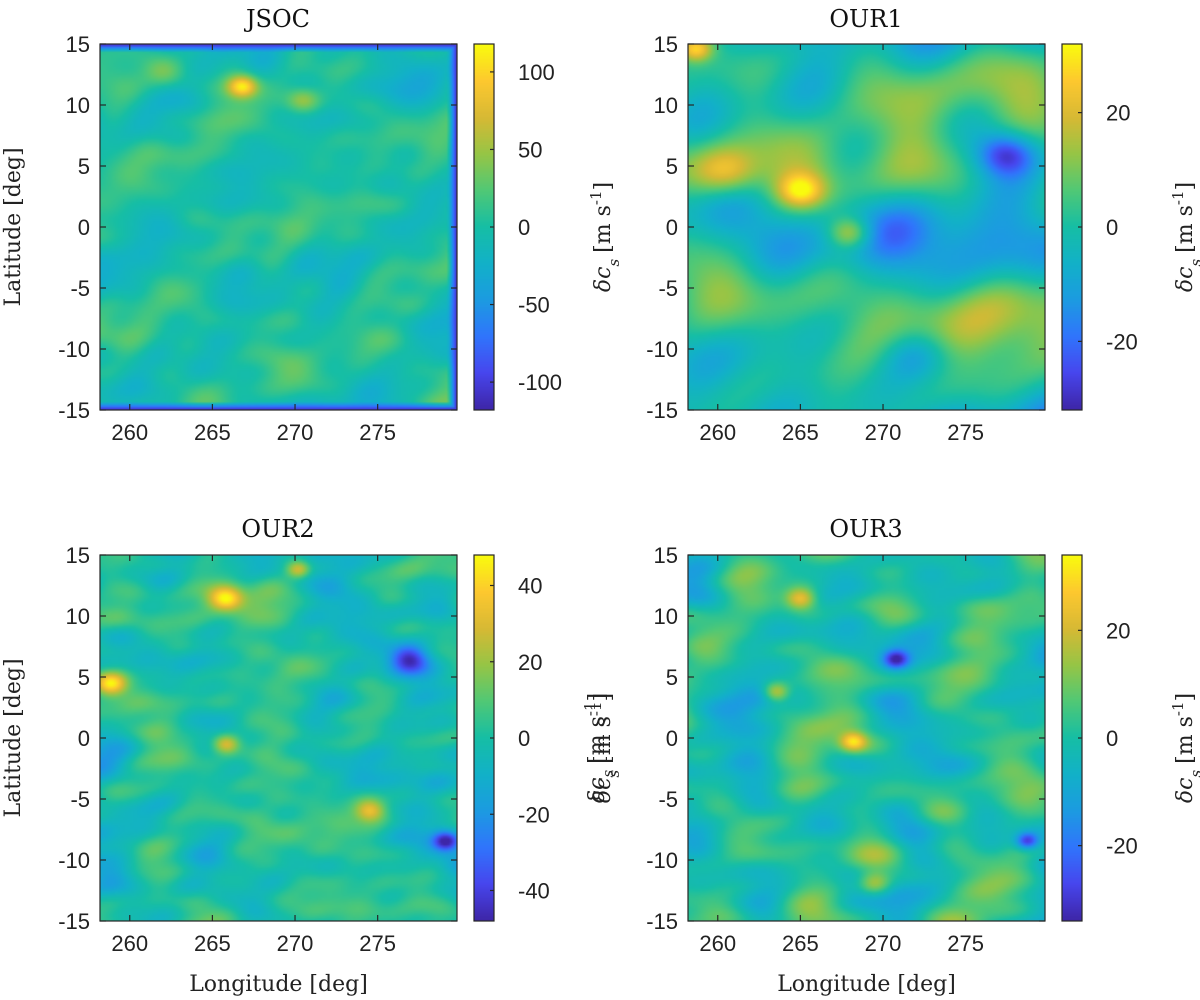 The image size is (1200, 1000). I want to click on colorbar-tick-label: 40, so click(530, 586).